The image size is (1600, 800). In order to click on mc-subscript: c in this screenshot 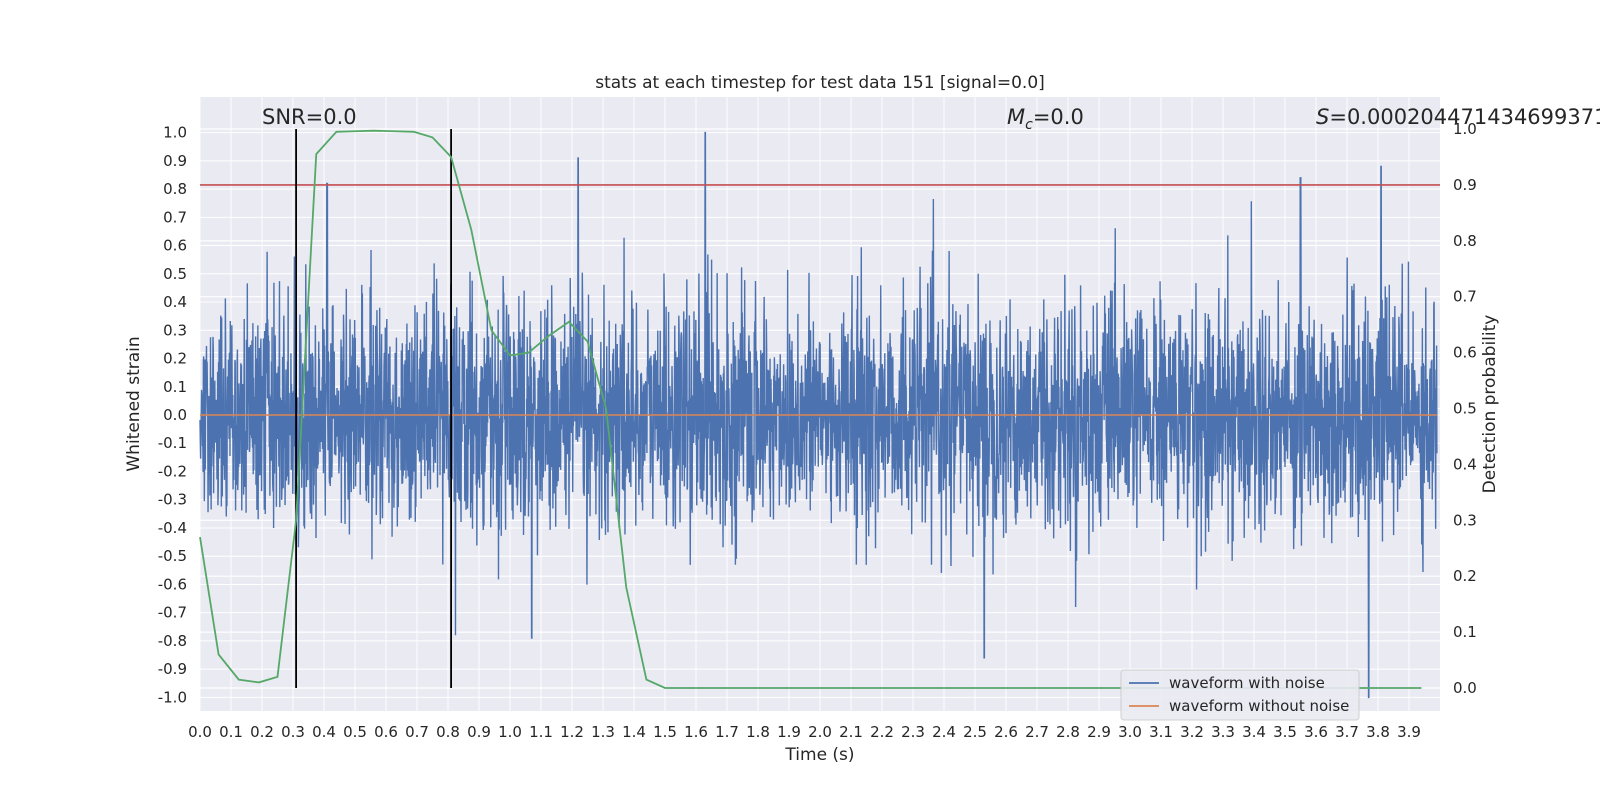, I will do `click(1029, 125)`.